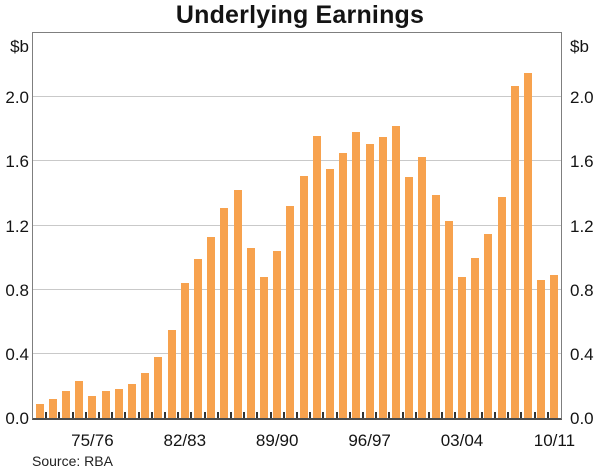  What do you see at coordinates (582, 418) in the screenshot?
I see `y-tick-right-0.0: 0.0` at bounding box center [582, 418].